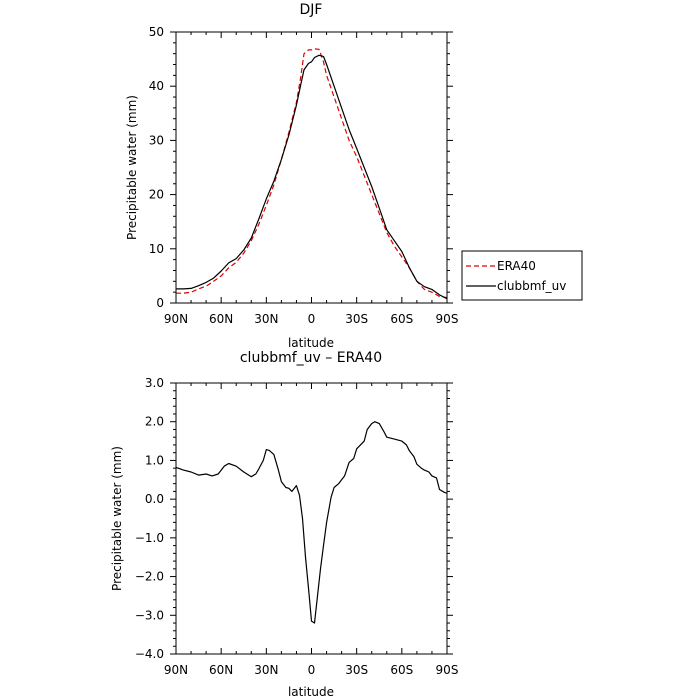 This screenshot has width=700, height=700. What do you see at coordinates (149, 654) in the screenshot?
I see `y-tick-label: −4.0` at bounding box center [149, 654].